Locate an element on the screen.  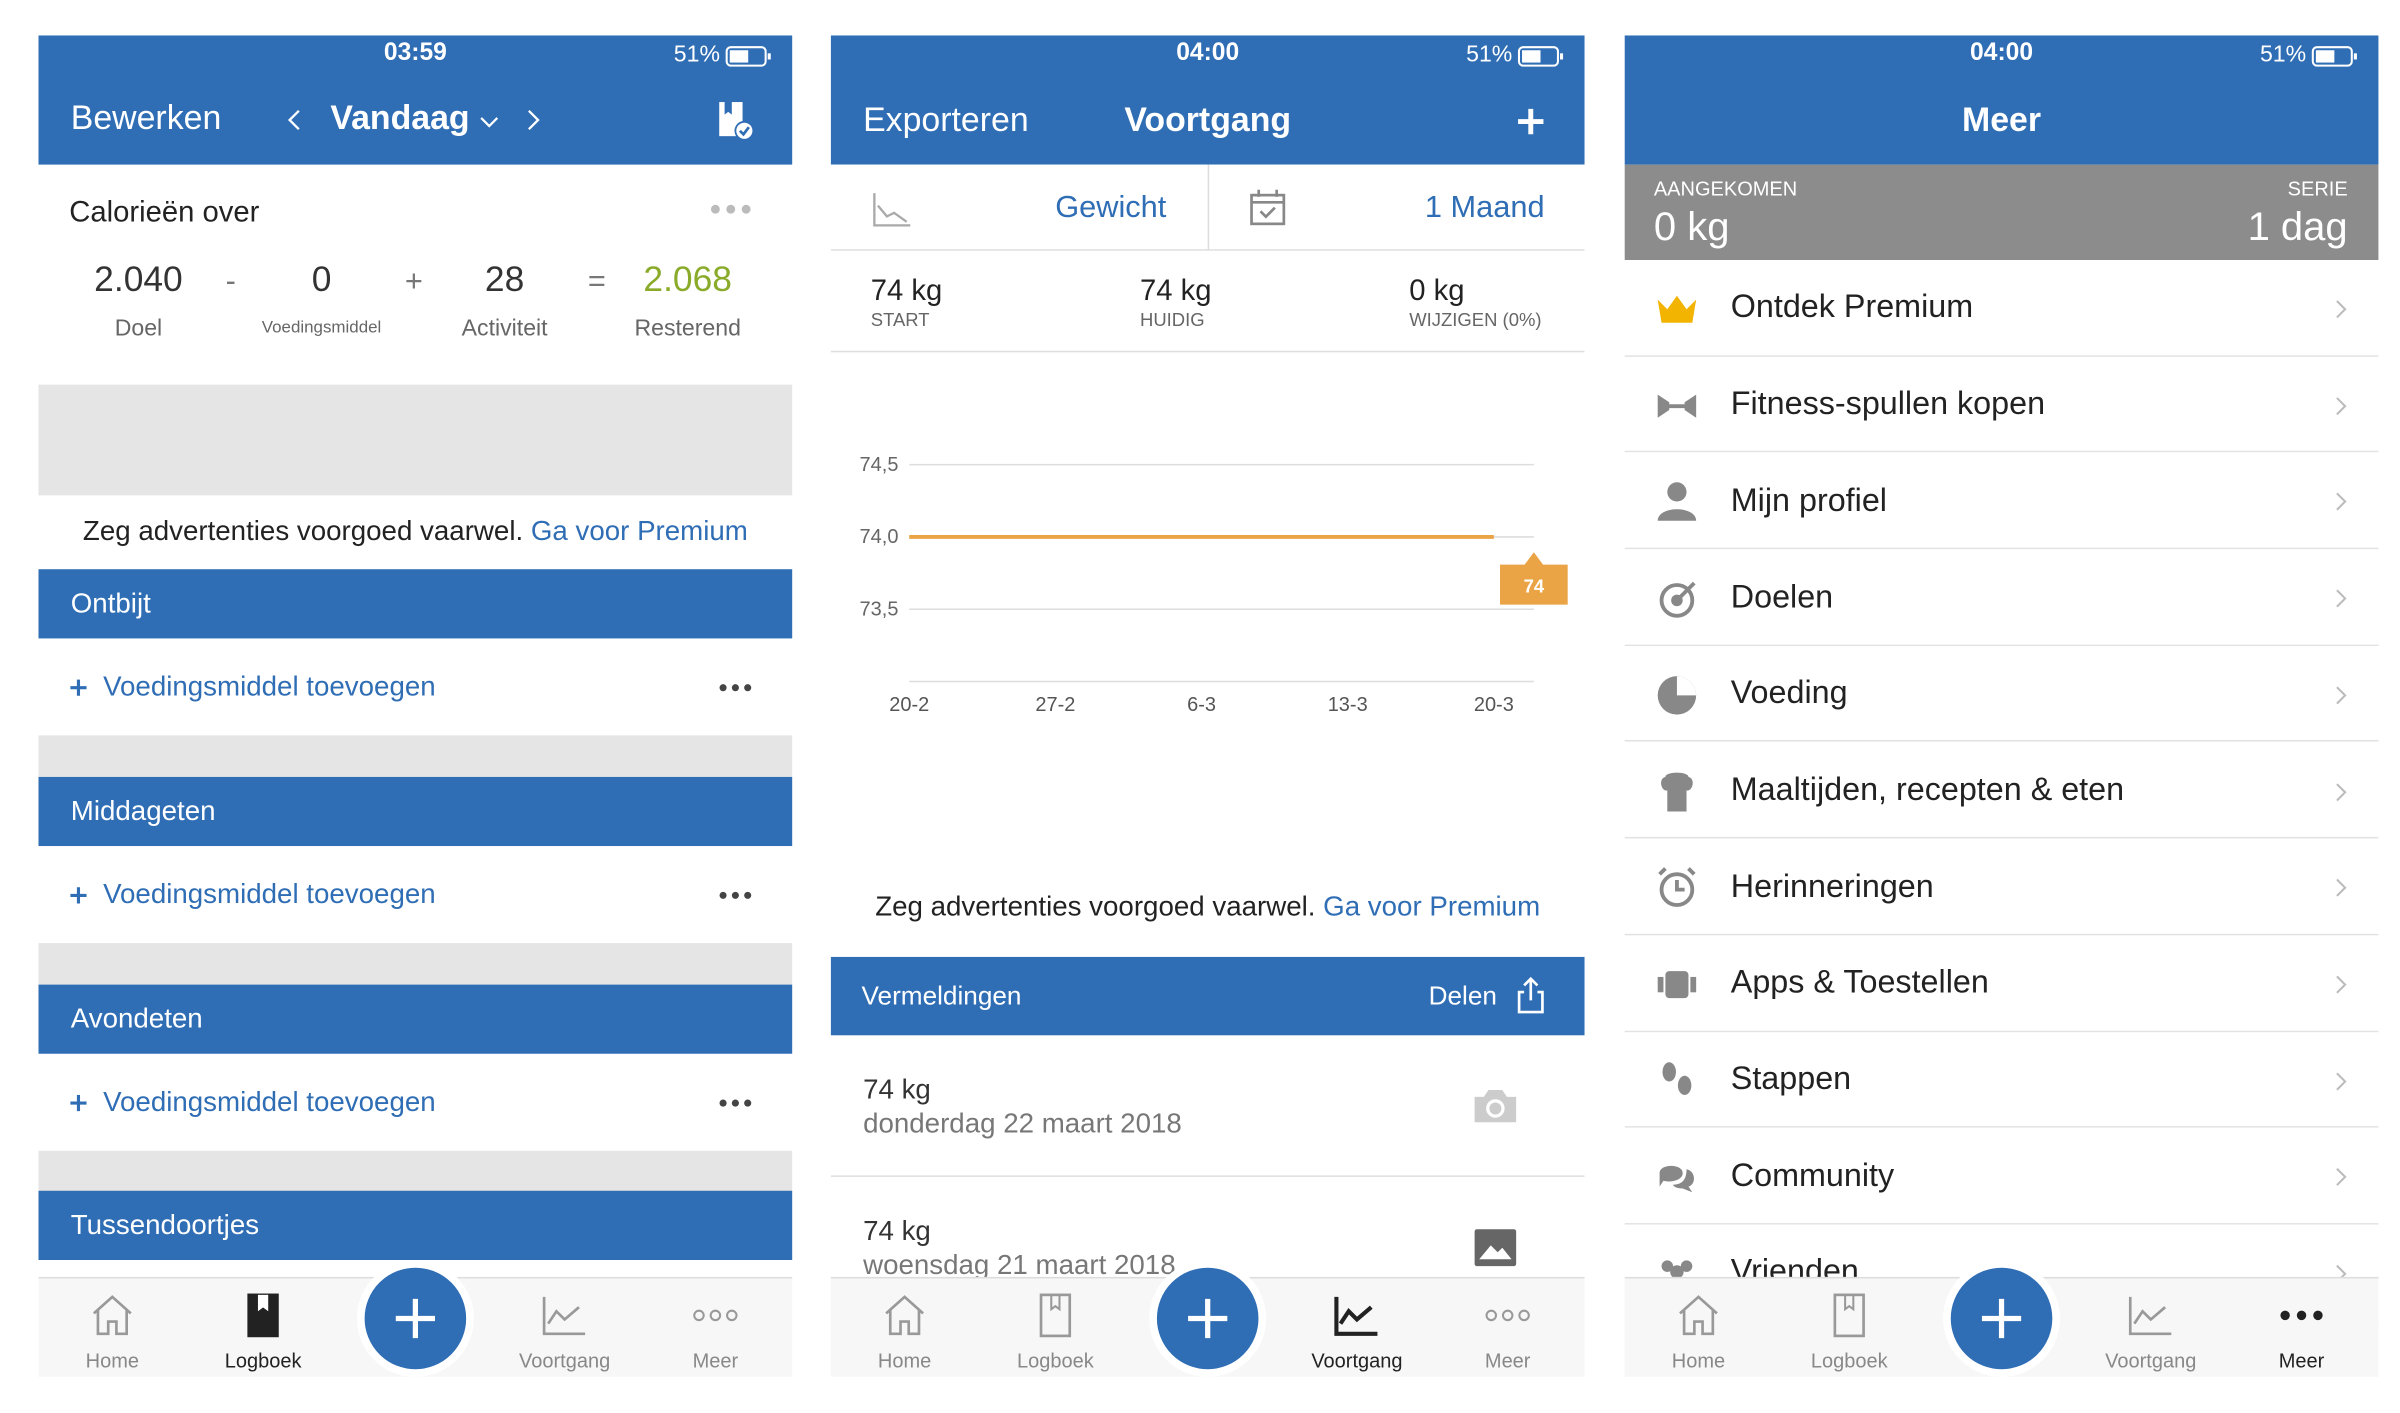
more-options is located at coordinates (731, 209).